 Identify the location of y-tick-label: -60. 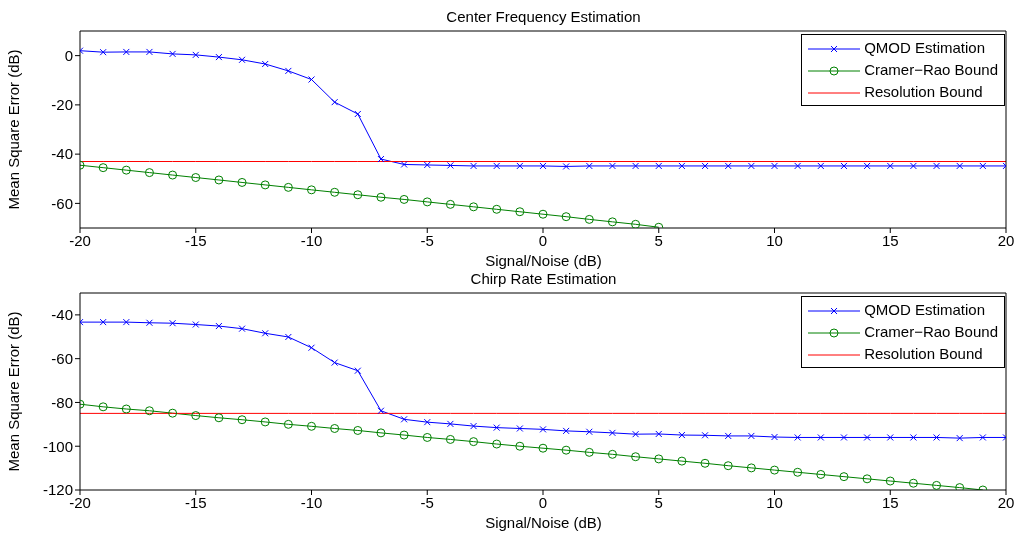
(62, 358).